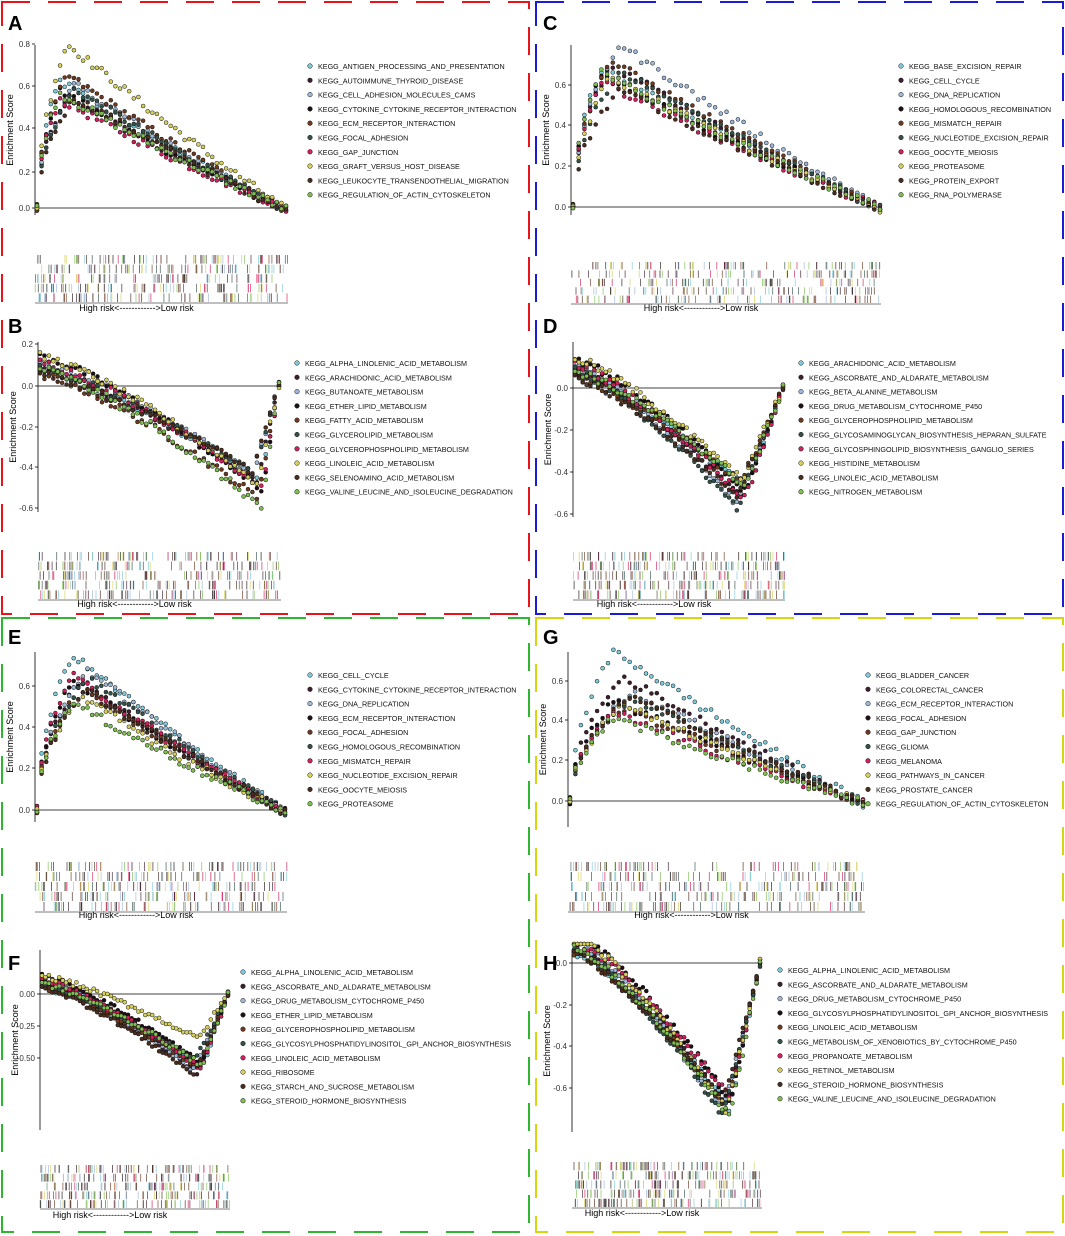 The width and height of the screenshot is (1065, 1236). What do you see at coordinates (954, 180) in the screenshot?
I see `legend-label: KEGG_PROTEIN_EXPORT` at bounding box center [954, 180].